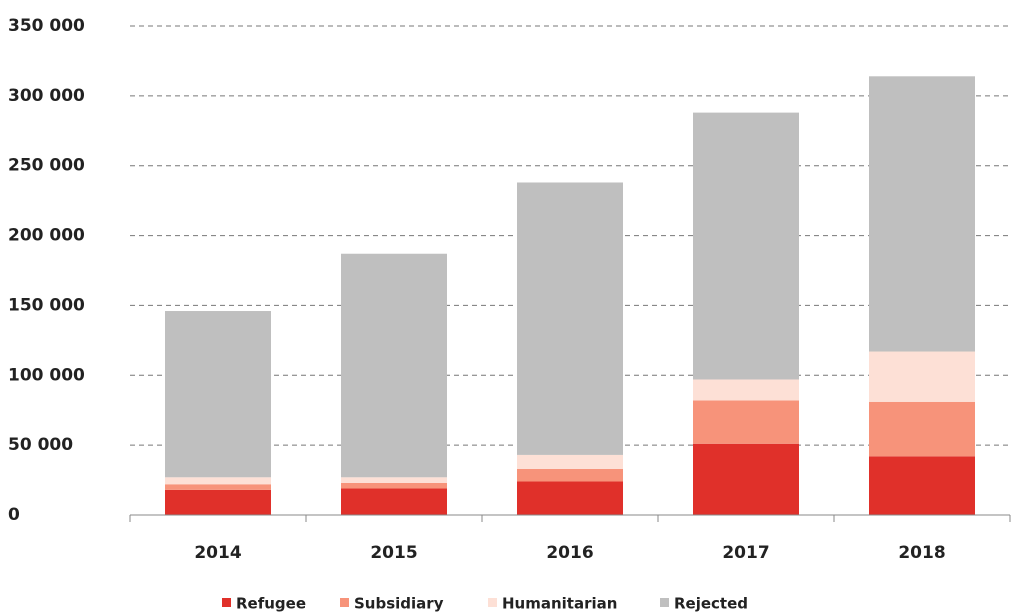 Image resolution: width=1013 pixels, height=614 pixels. Describe the element at coordinates (46, 305) in the screenshot. I see `y-tick-label: 150 000` at that location.